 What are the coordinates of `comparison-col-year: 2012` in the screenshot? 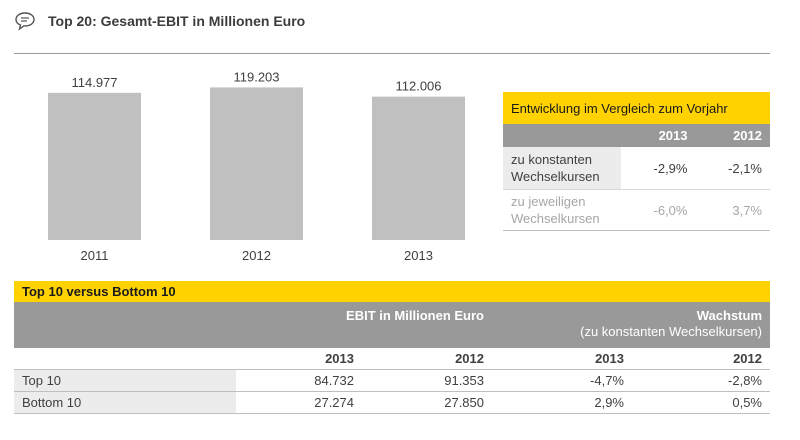 It's located at (732, 135).